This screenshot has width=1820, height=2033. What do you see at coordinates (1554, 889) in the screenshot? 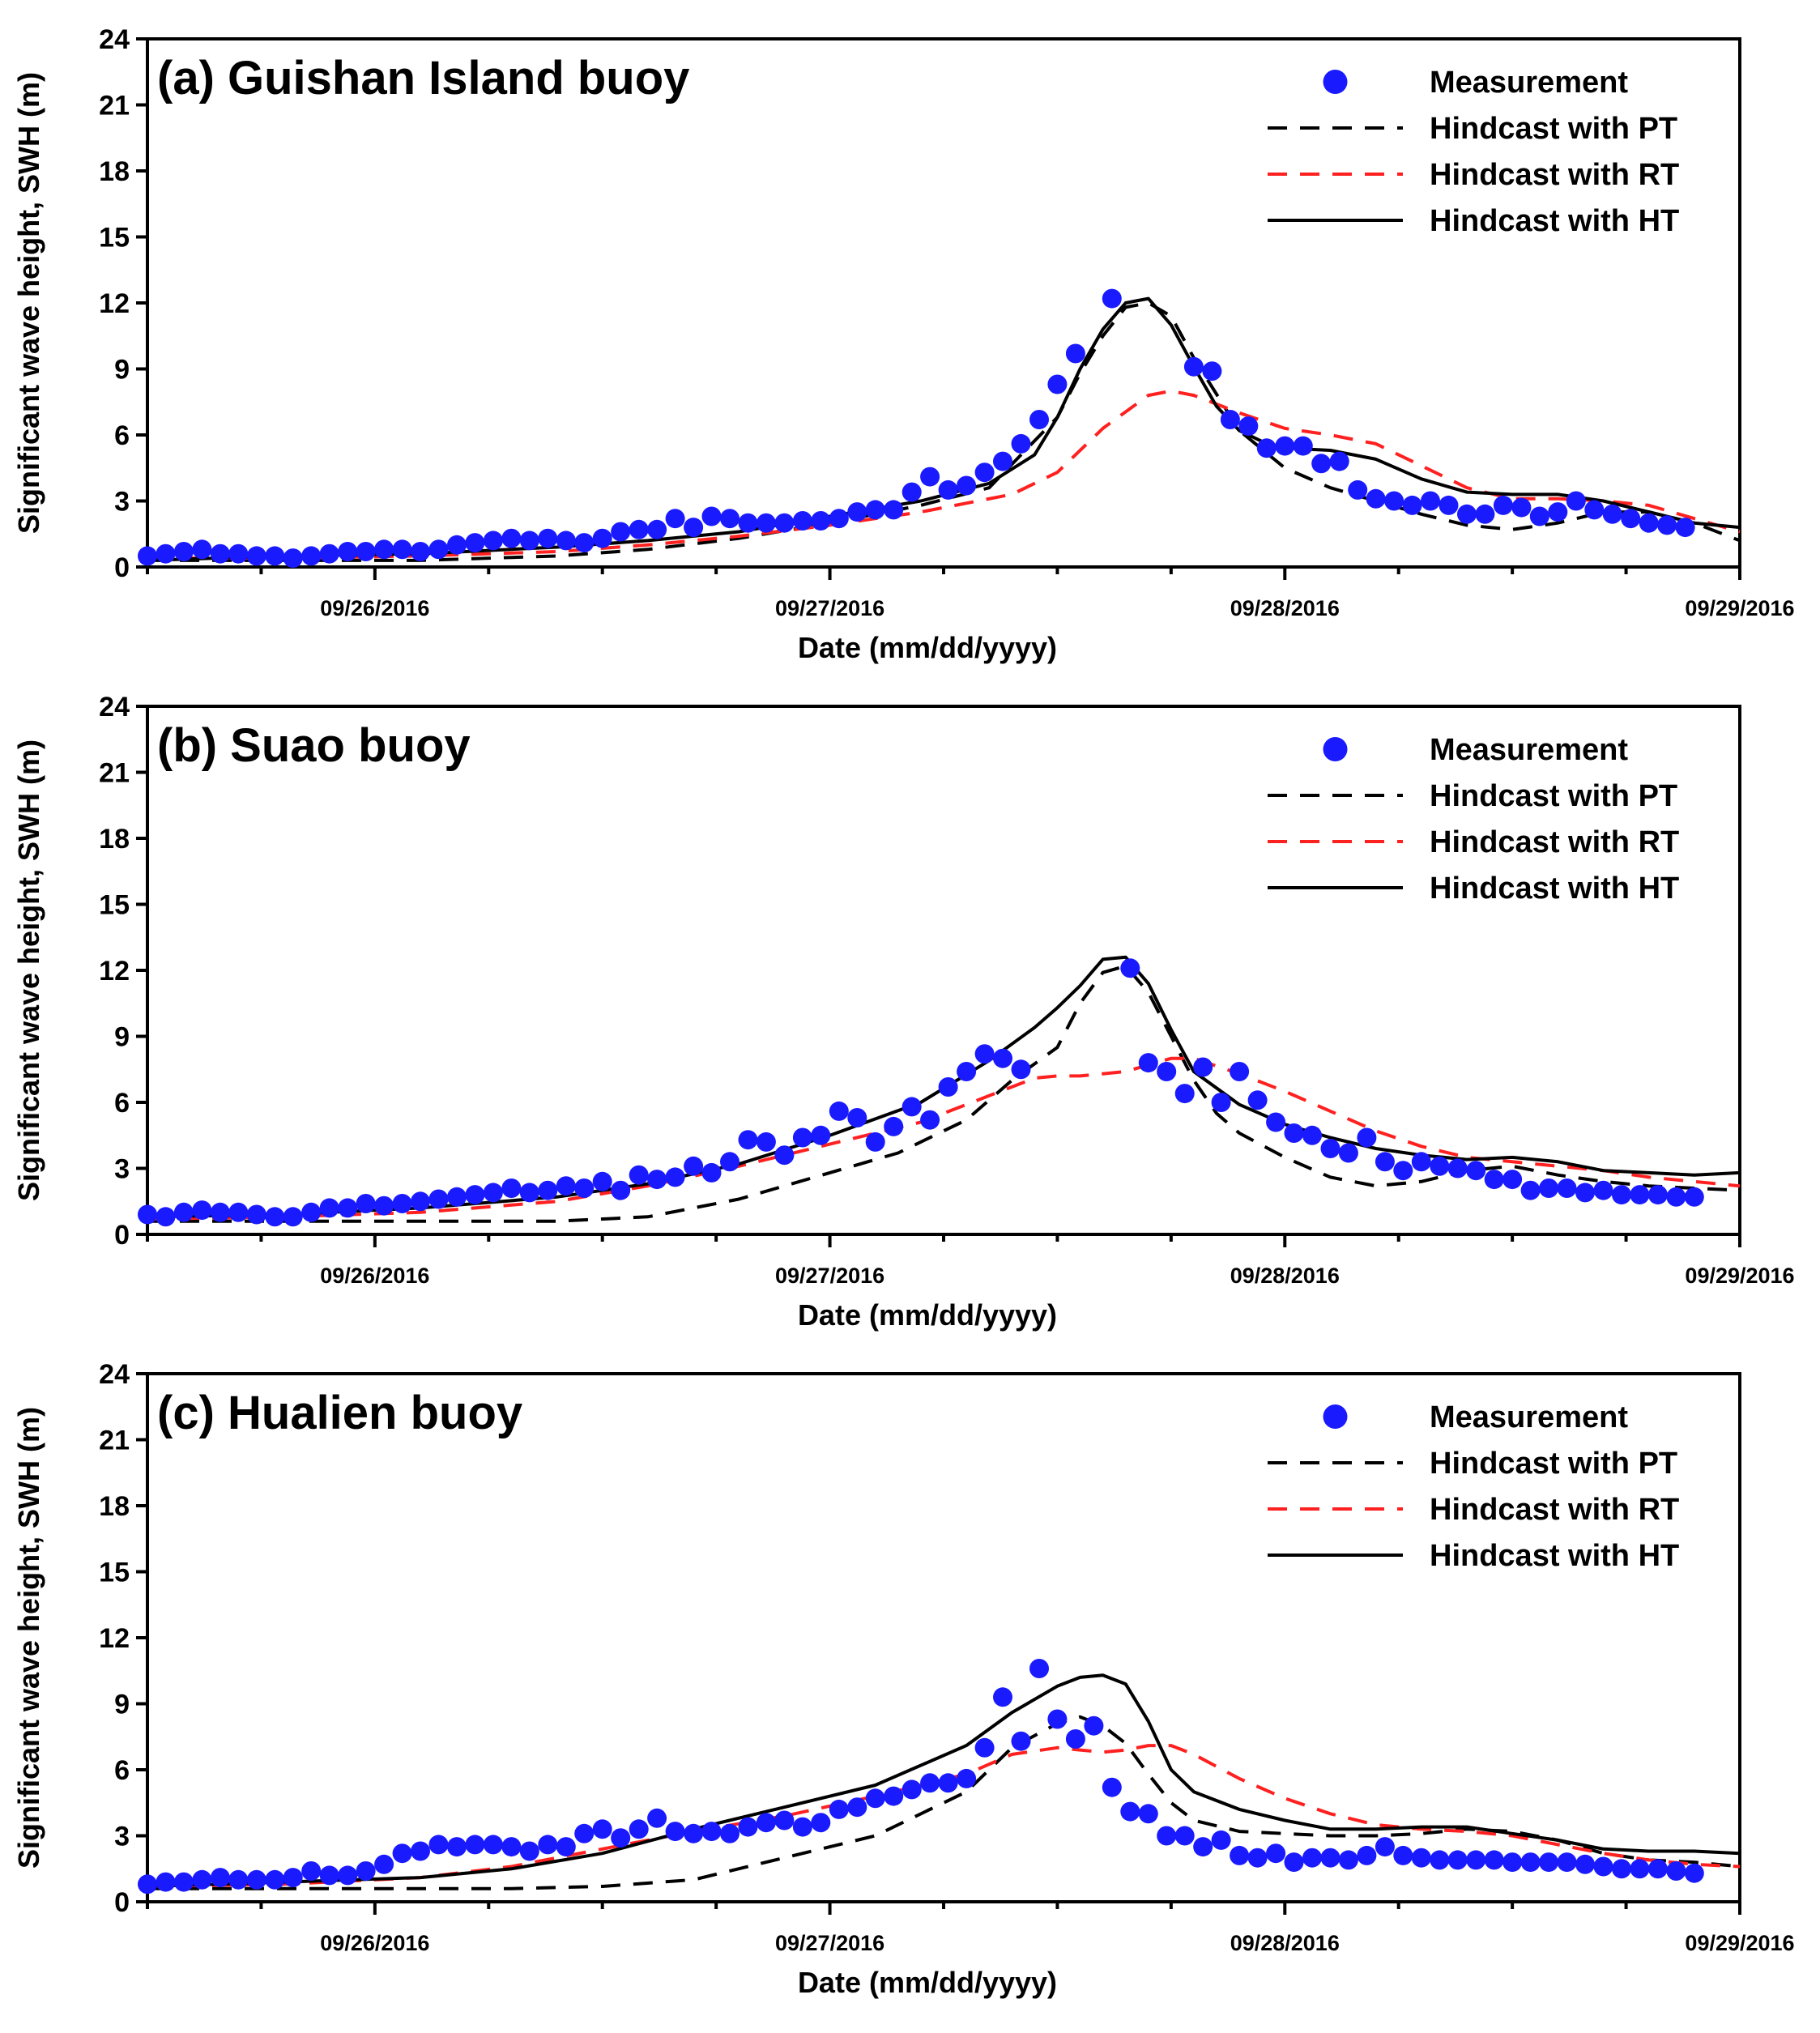
I see `legend-label: Hindcast with HT` at bounding box center [1554, 889].